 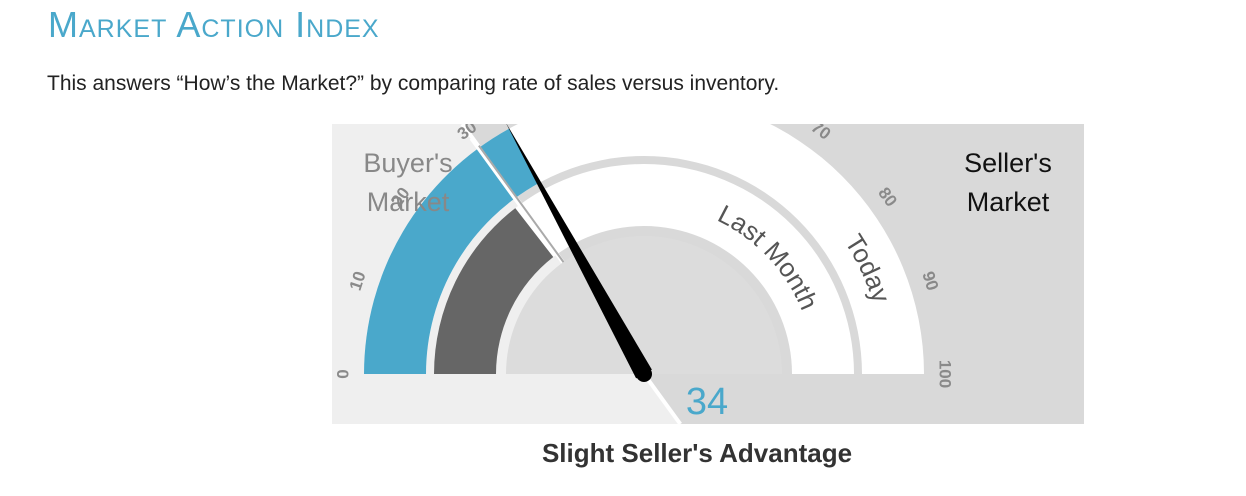 I want to click on gauge-needle, so click(x=578, y=250).